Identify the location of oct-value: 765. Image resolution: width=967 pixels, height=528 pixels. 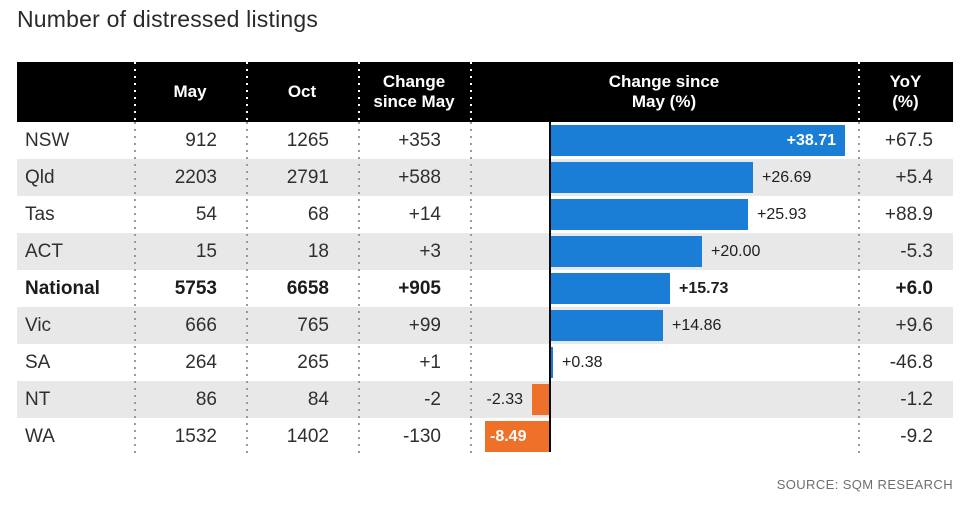
(313, 325).